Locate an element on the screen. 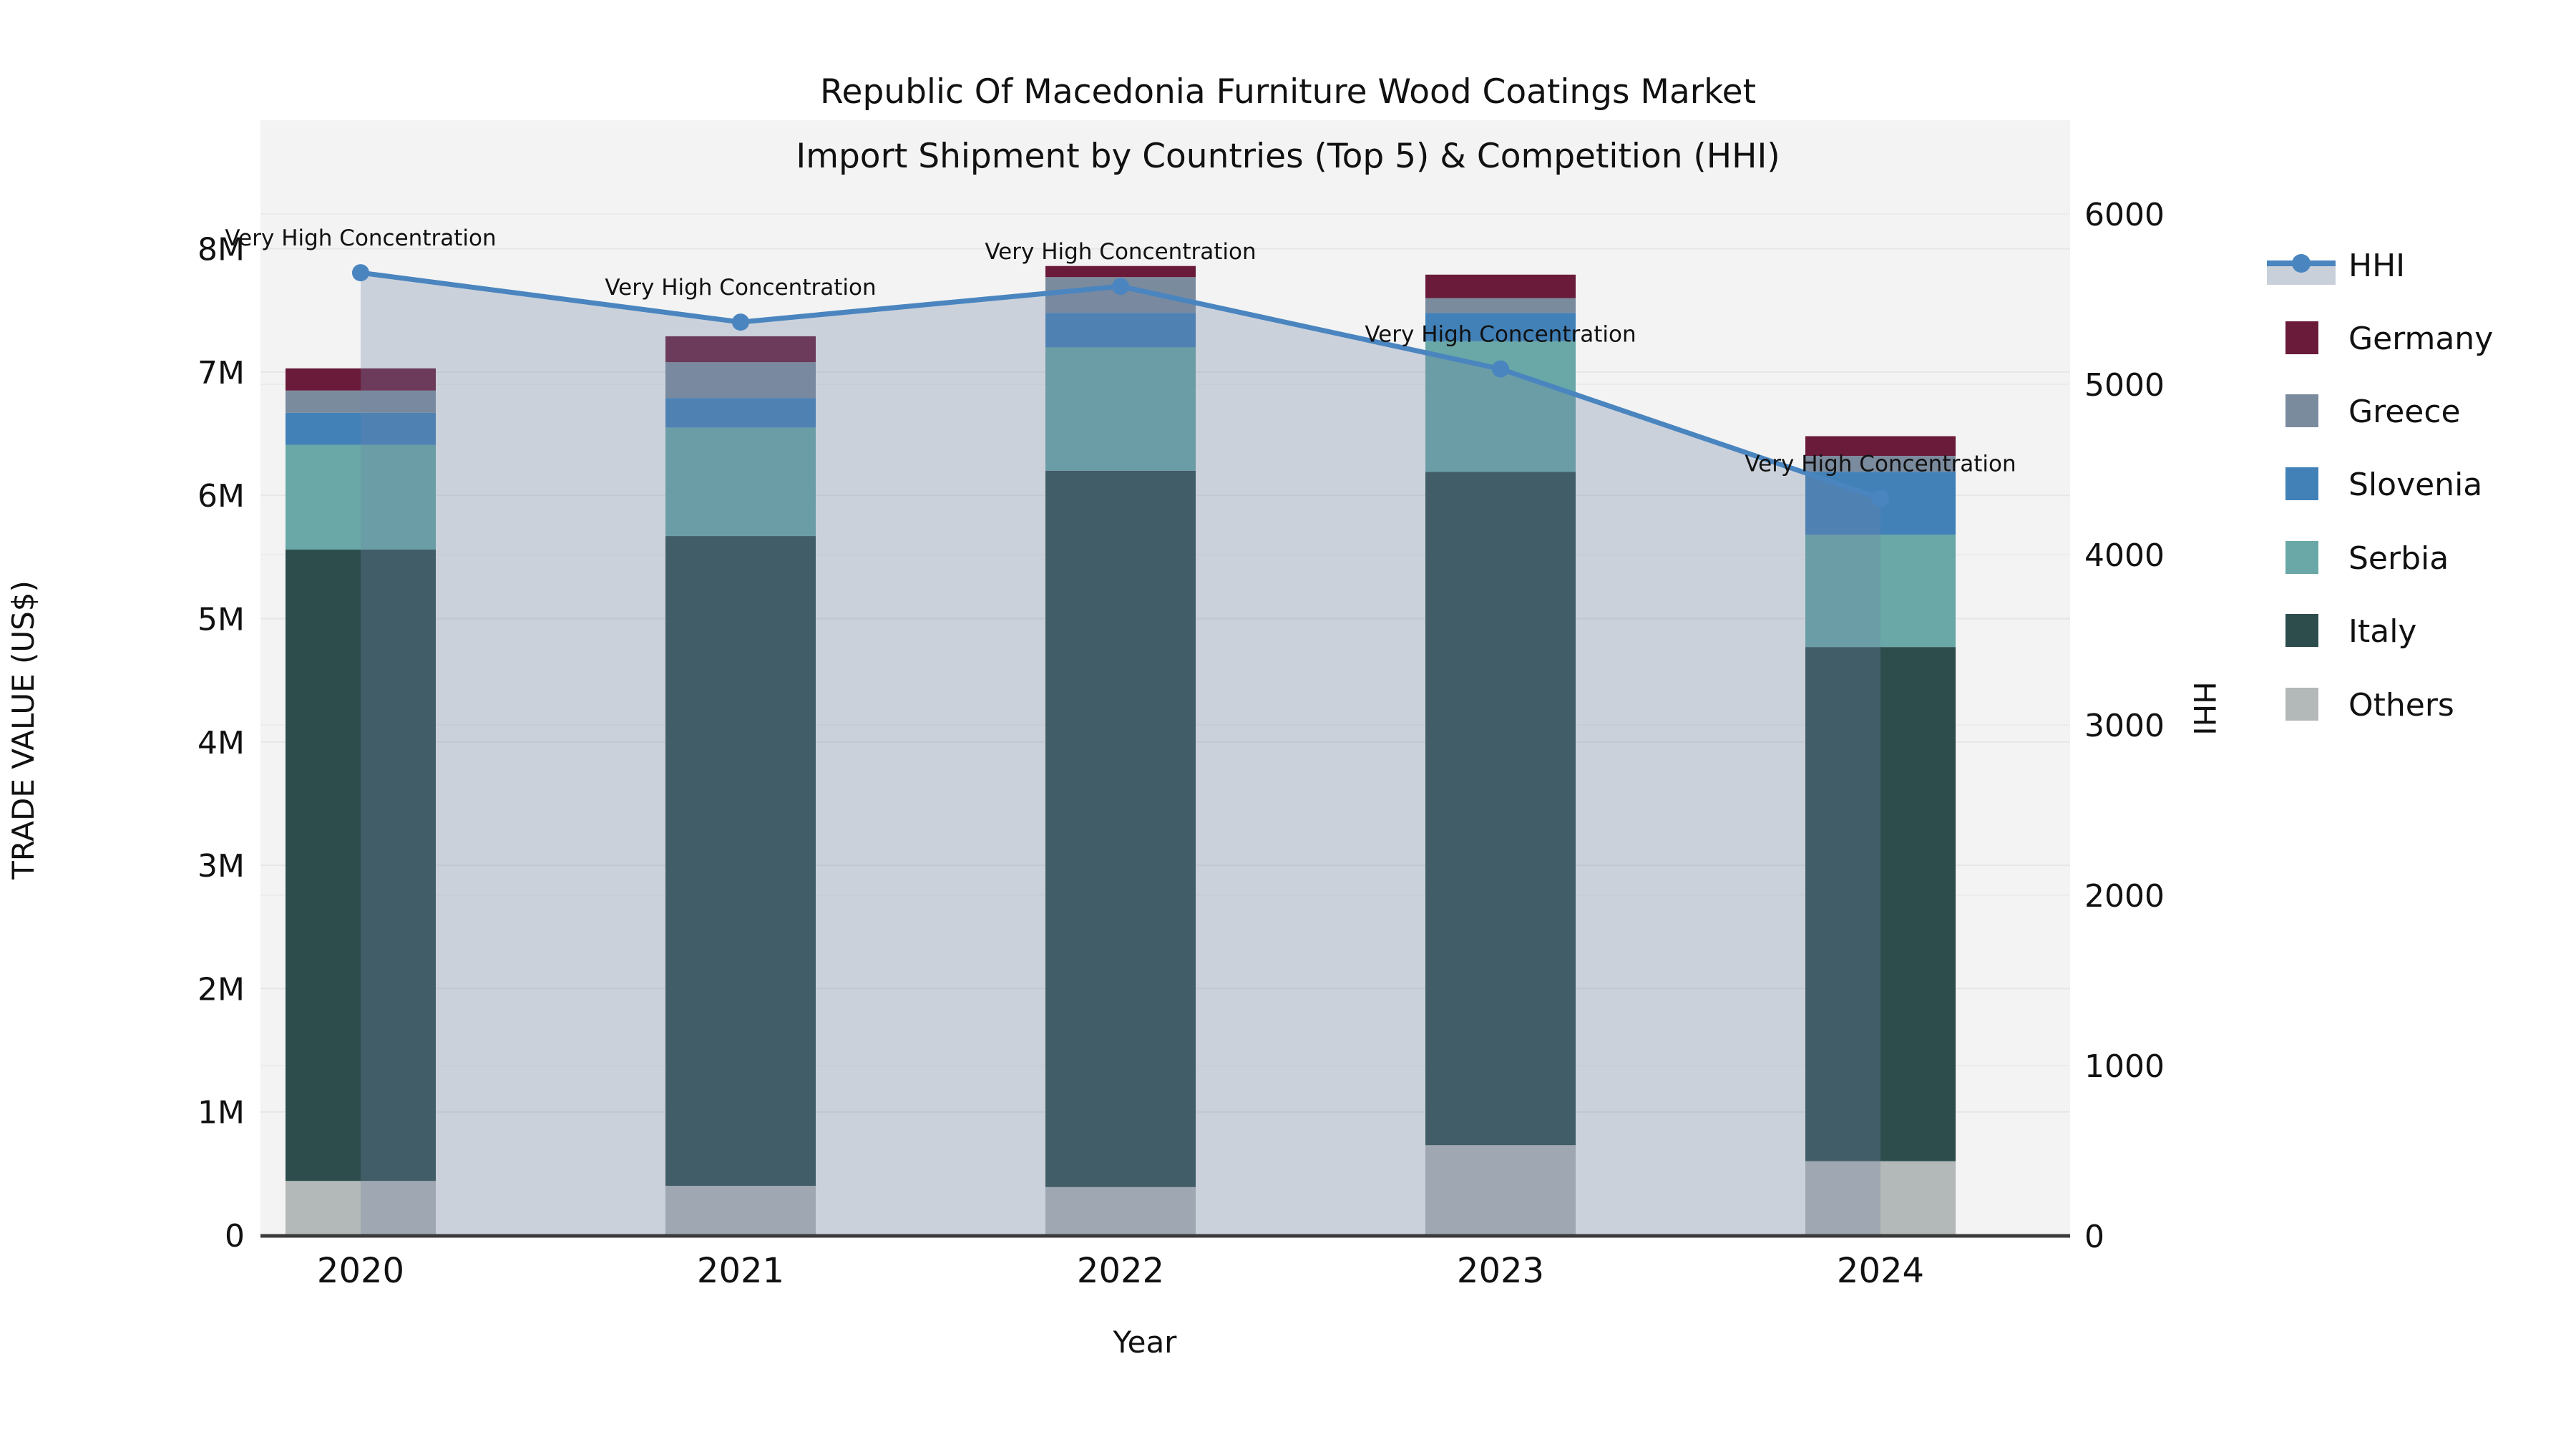 This screenshot has height=1452, width=2576. legend-item-slovenia: Slovenia is located at coordinates (2383, 485).